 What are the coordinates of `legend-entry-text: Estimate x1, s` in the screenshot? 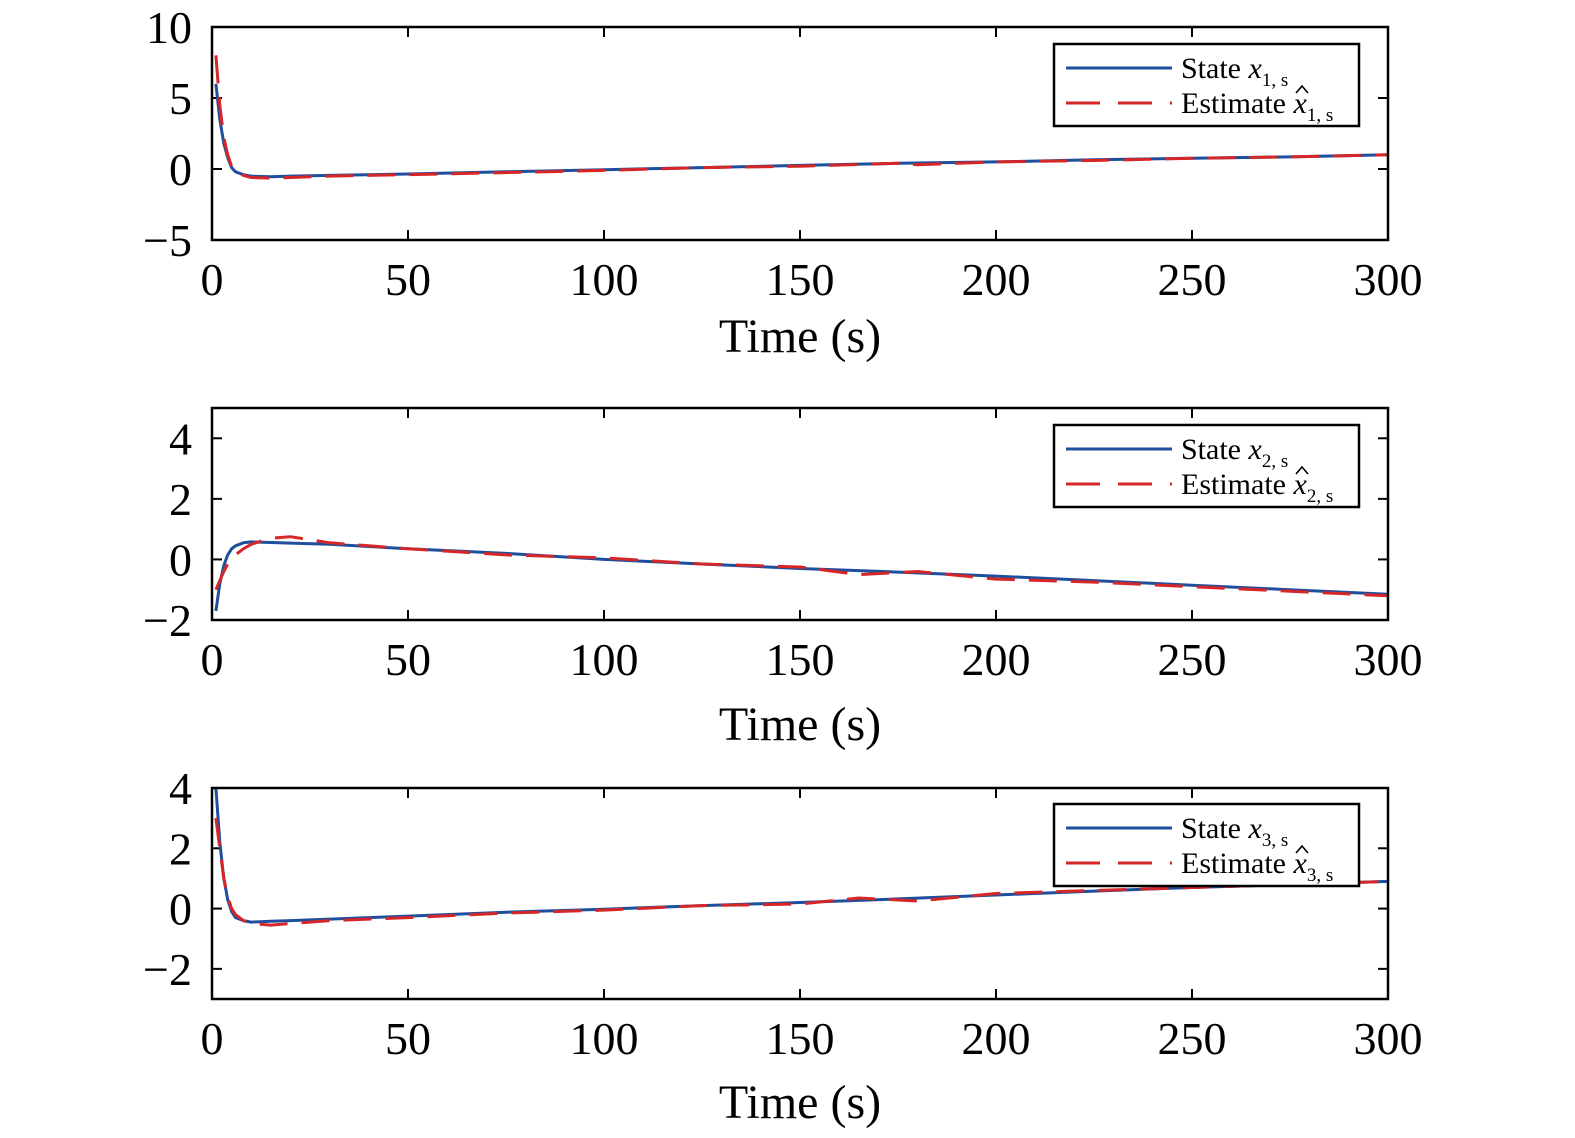 It's located at (1257, 106).